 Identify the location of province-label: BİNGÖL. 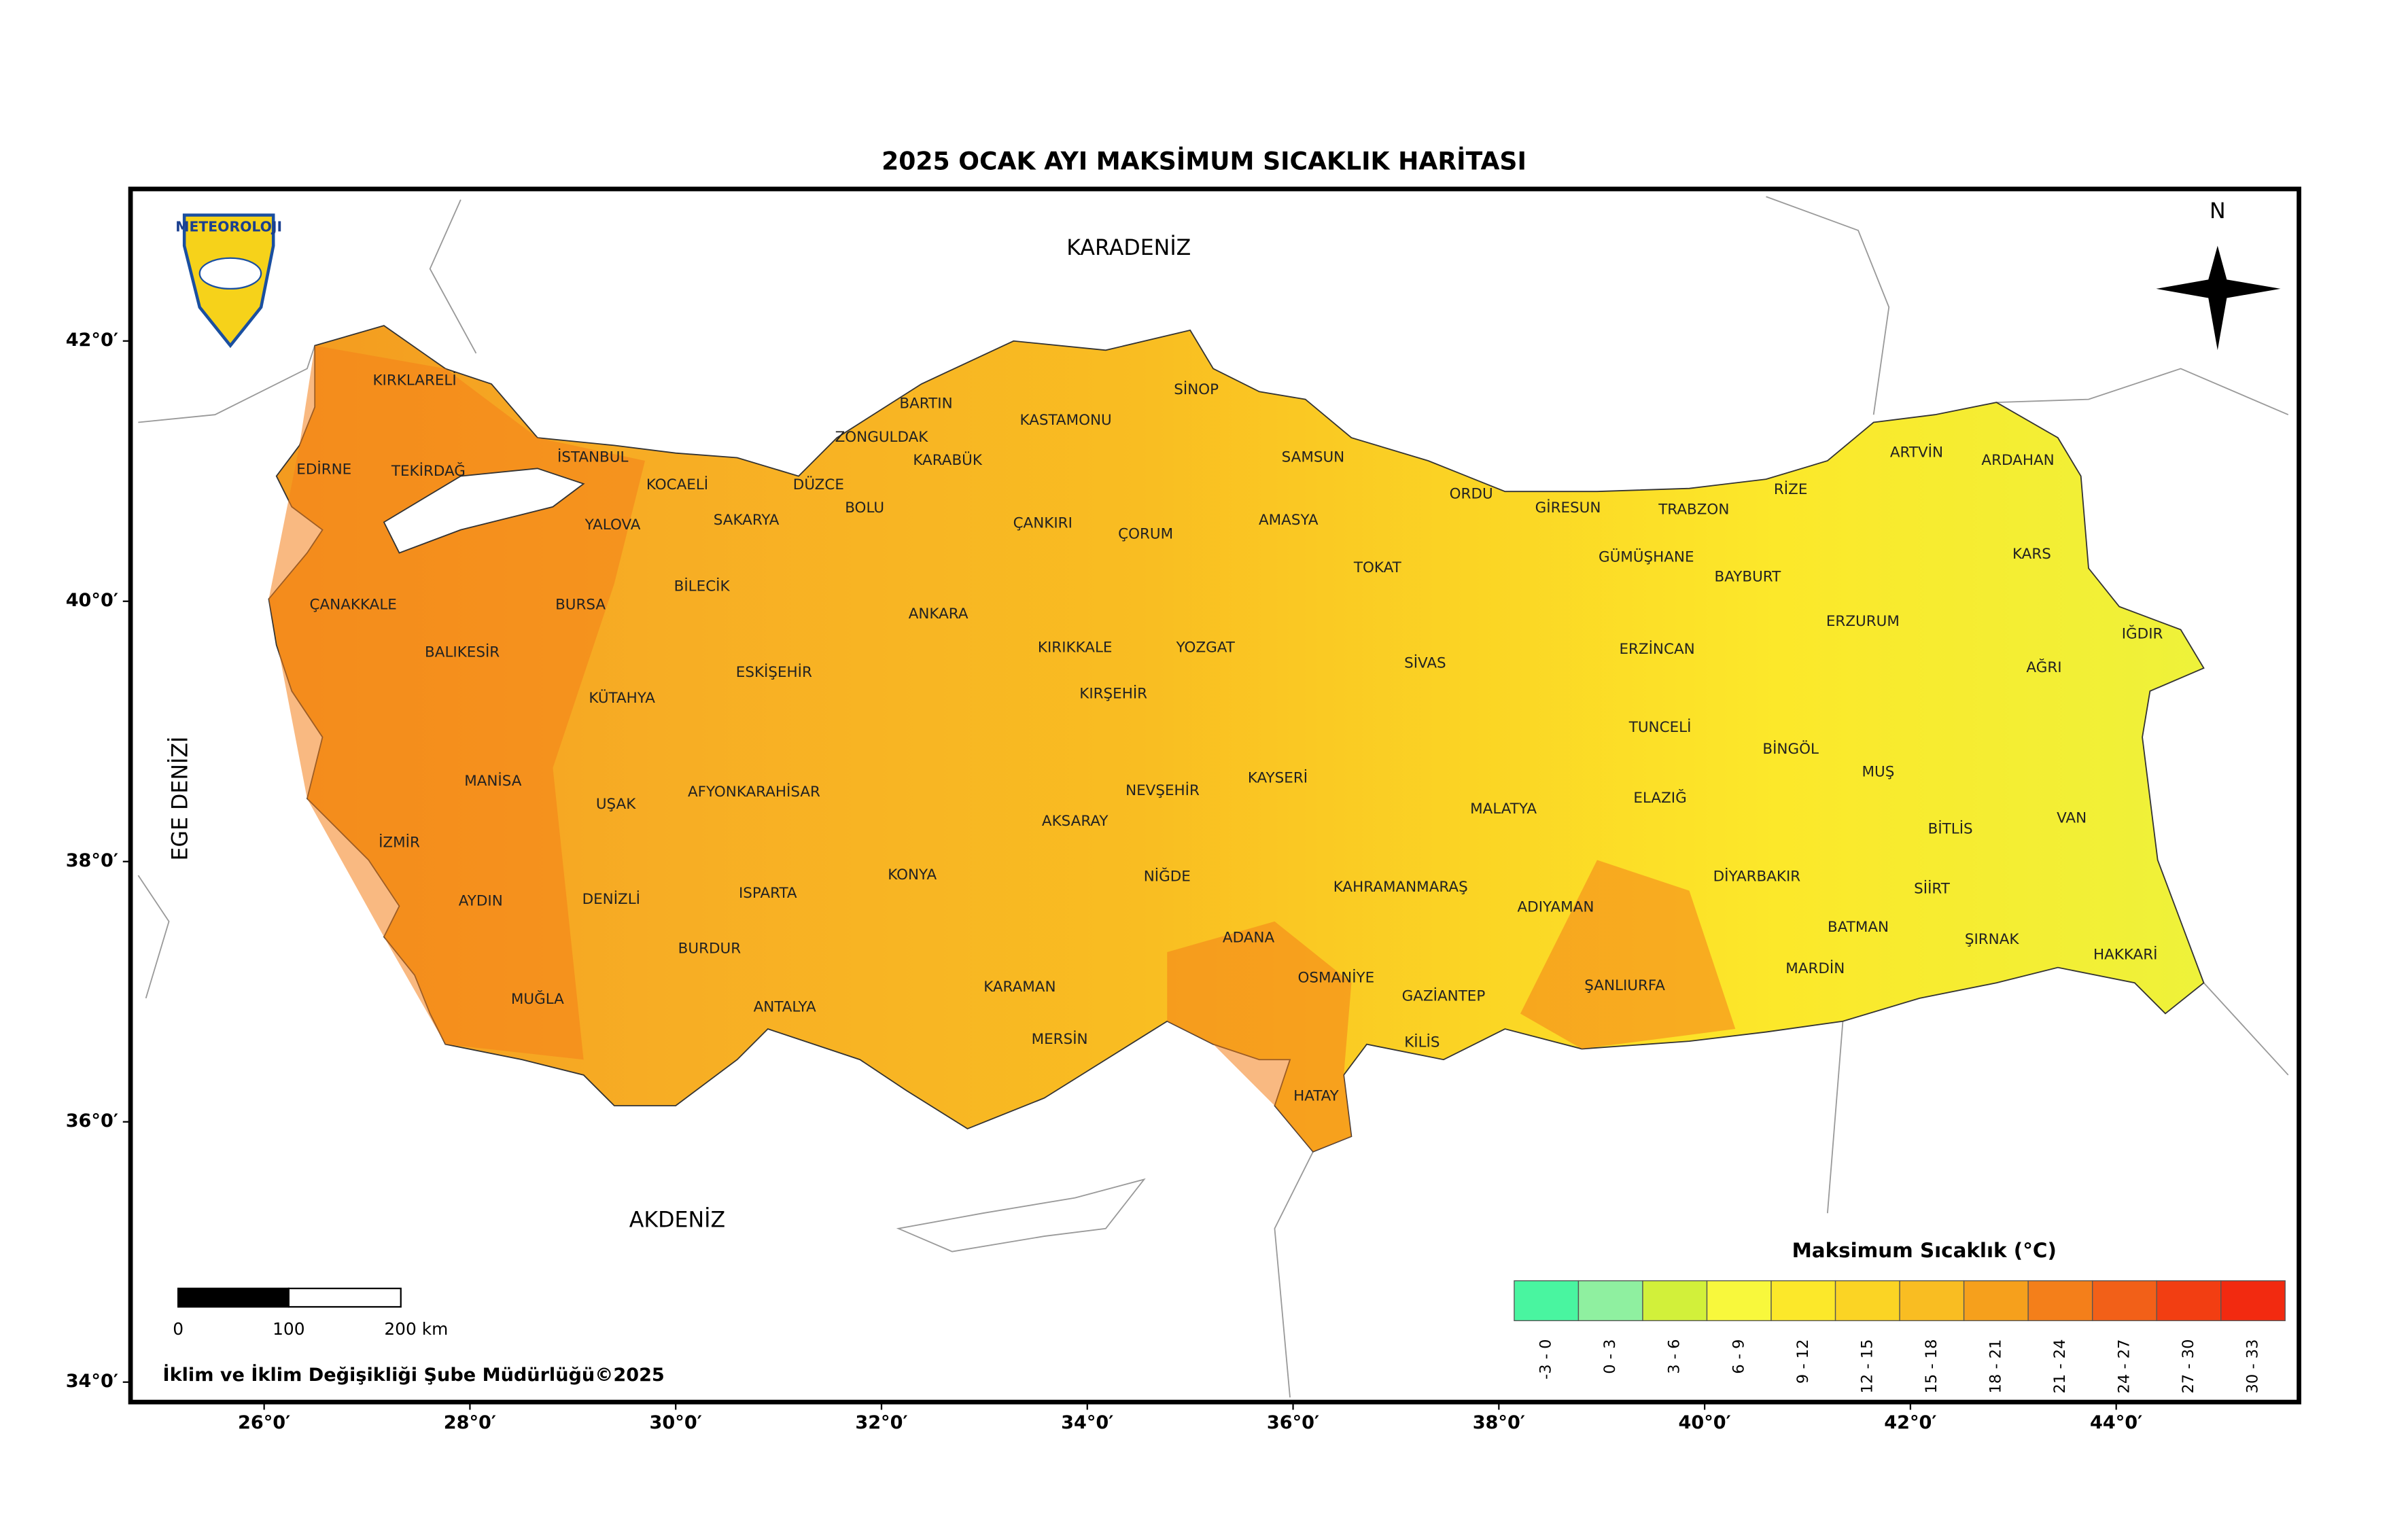
(1790, 749).